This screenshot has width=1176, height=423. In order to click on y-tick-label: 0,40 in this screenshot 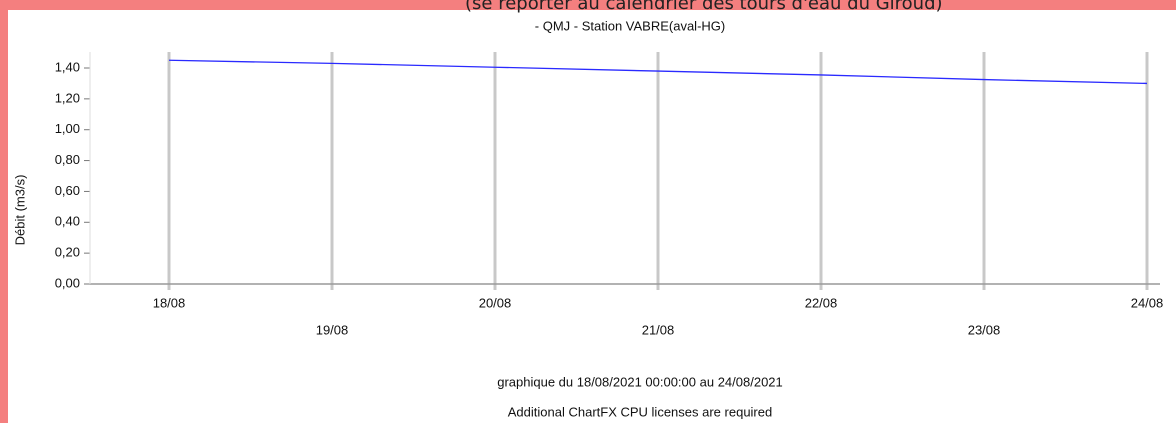, I will do `click(67, 221)`.